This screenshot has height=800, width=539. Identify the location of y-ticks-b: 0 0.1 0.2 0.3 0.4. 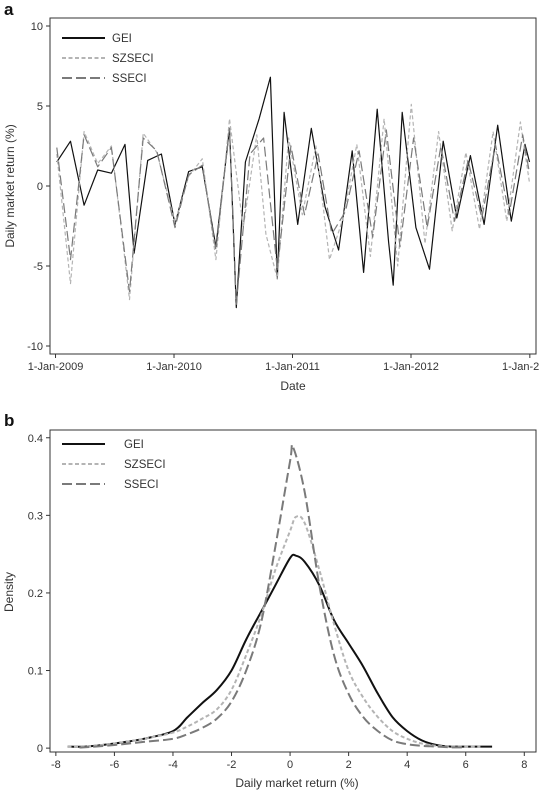
(39, 594).